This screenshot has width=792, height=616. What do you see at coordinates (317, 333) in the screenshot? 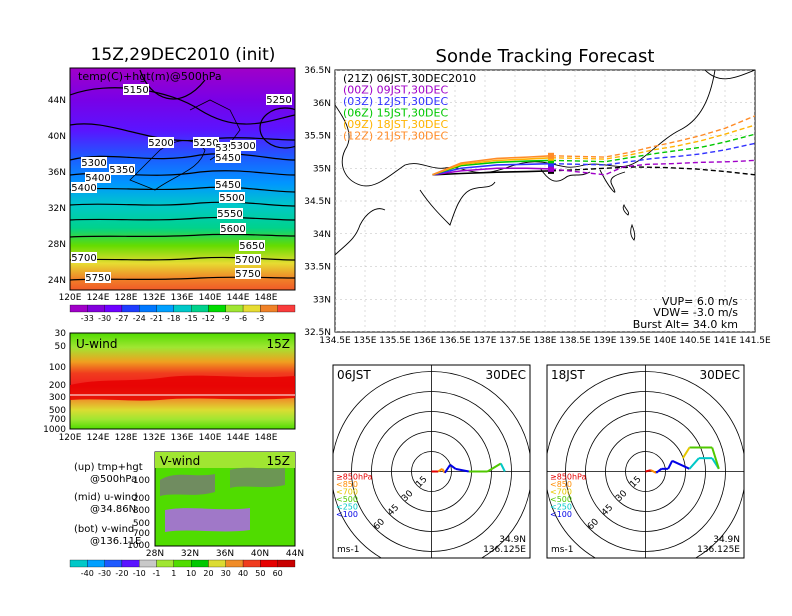
I see `track-lat-tick: 32.5N` at bounding box center [317, 333].